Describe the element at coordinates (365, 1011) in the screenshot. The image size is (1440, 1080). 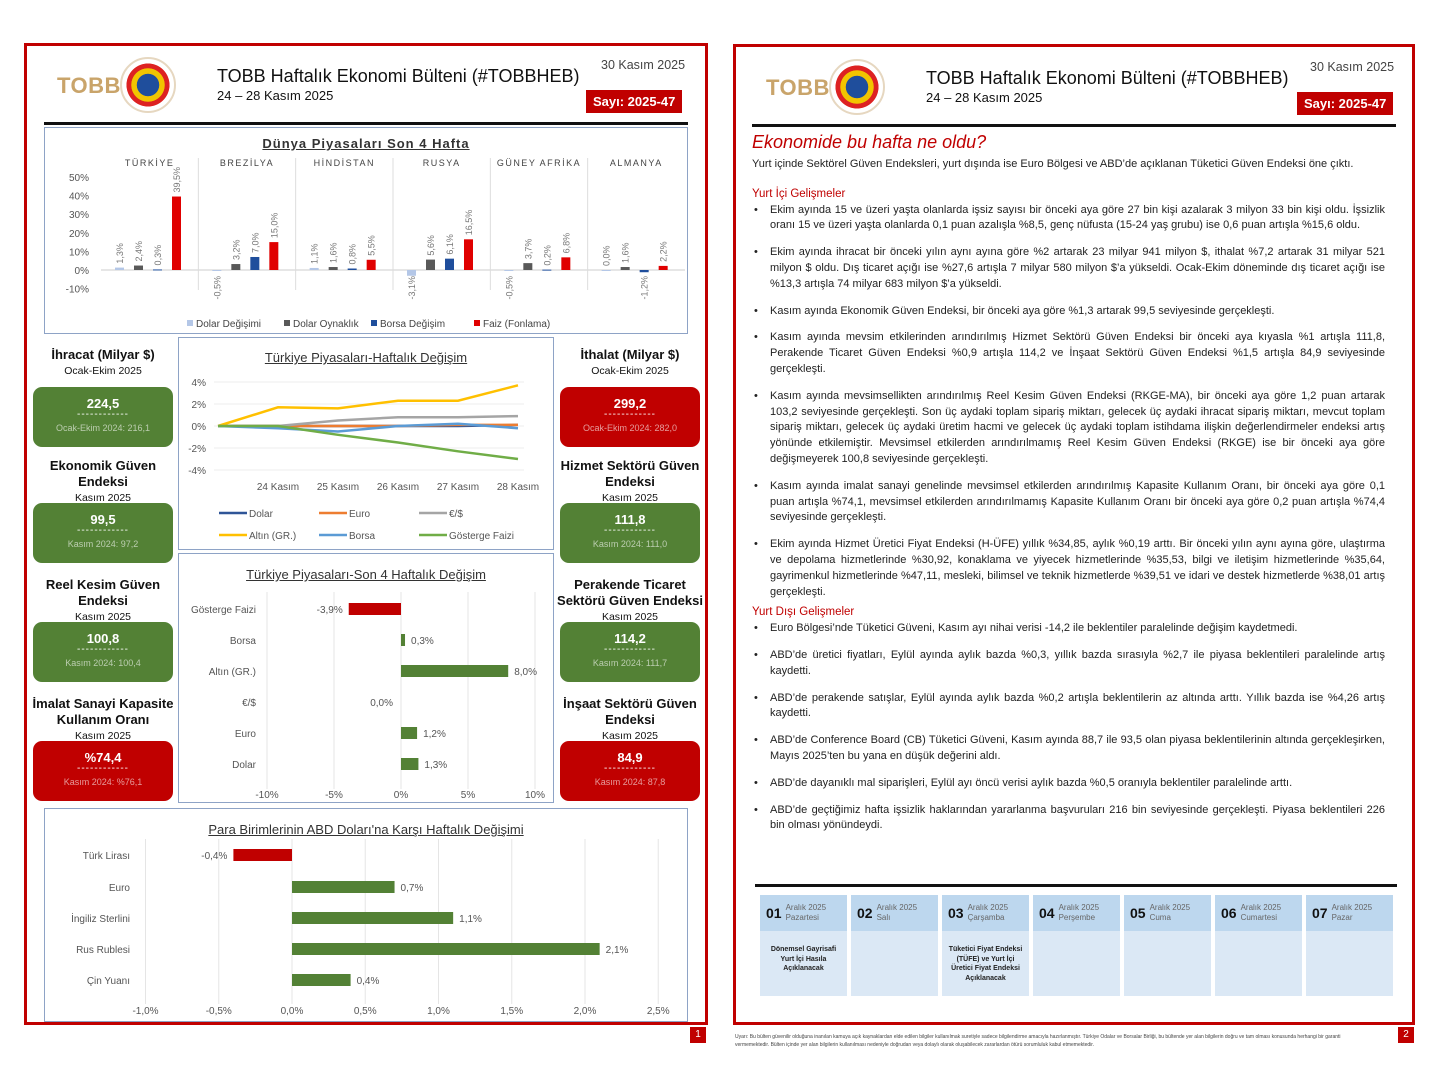
I see `x-tick-label: 0,5%` at that location.